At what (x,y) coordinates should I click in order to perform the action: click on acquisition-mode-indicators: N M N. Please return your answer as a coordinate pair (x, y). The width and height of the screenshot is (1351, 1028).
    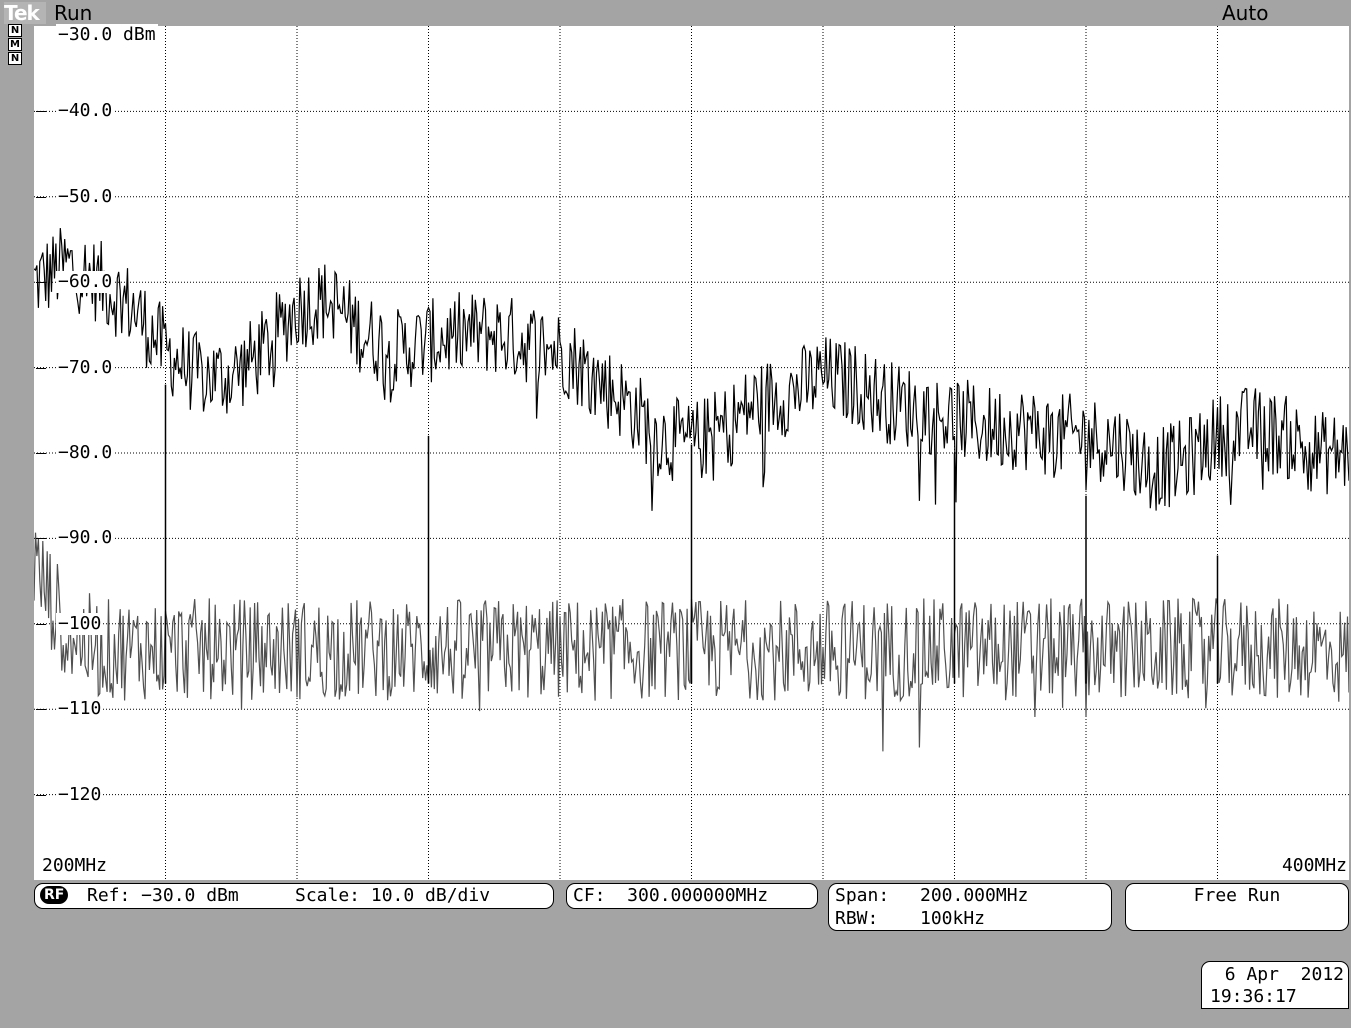
    Looking at the image, I should click on (15, 45).